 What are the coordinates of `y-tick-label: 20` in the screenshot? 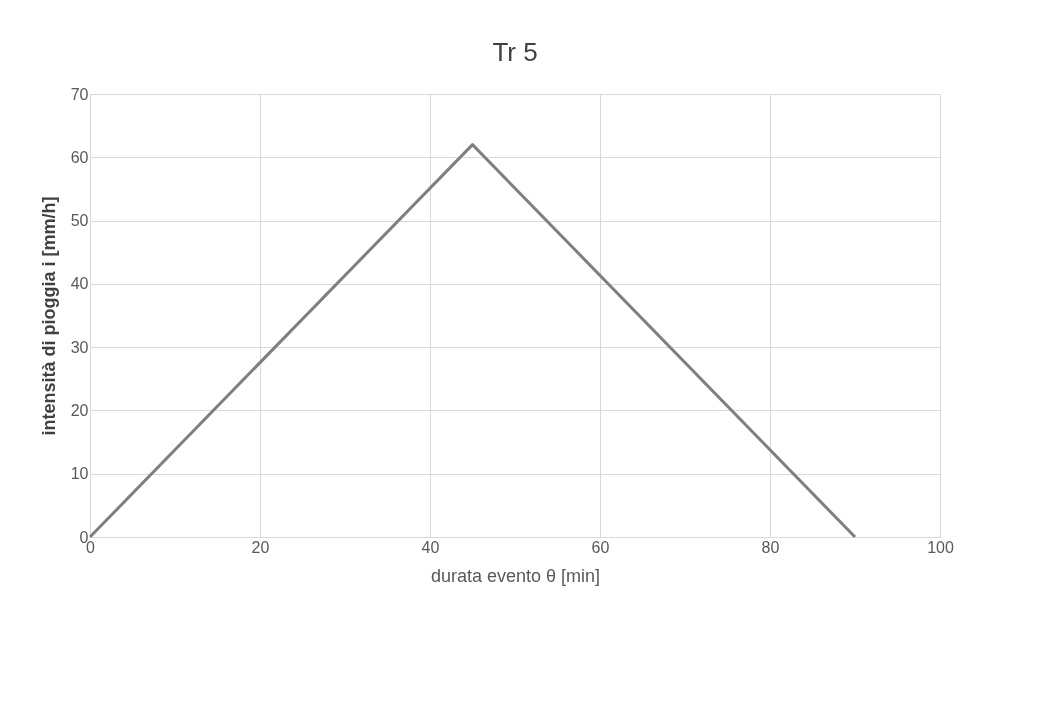 It's located at (79, 410).